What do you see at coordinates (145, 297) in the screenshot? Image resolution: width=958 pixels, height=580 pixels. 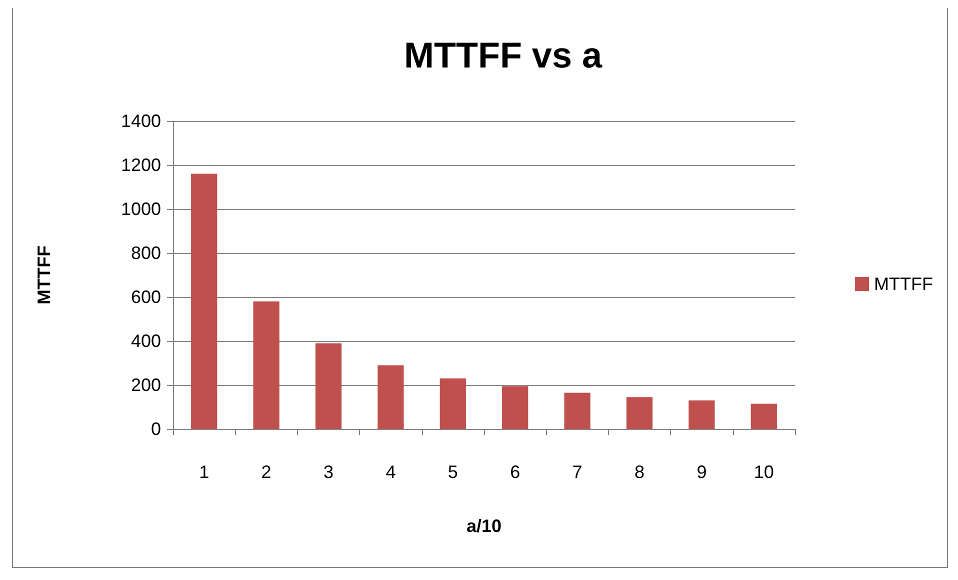 I see `y-tick-label: 600` at bounding box center [145, 297].